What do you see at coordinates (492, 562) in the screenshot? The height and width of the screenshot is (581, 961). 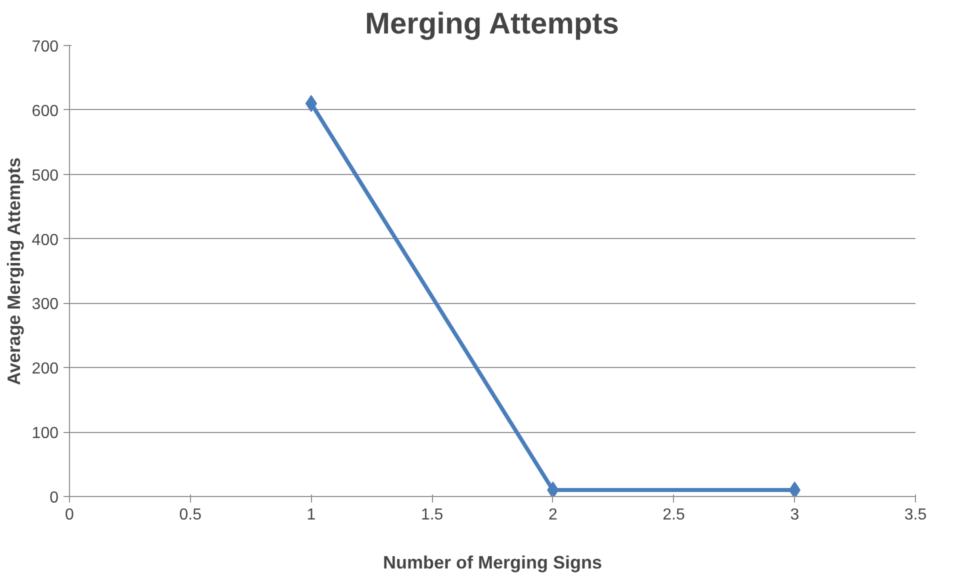 I see `x-axis-title: Number of Merging Signs` at bounding box center [492, 562].